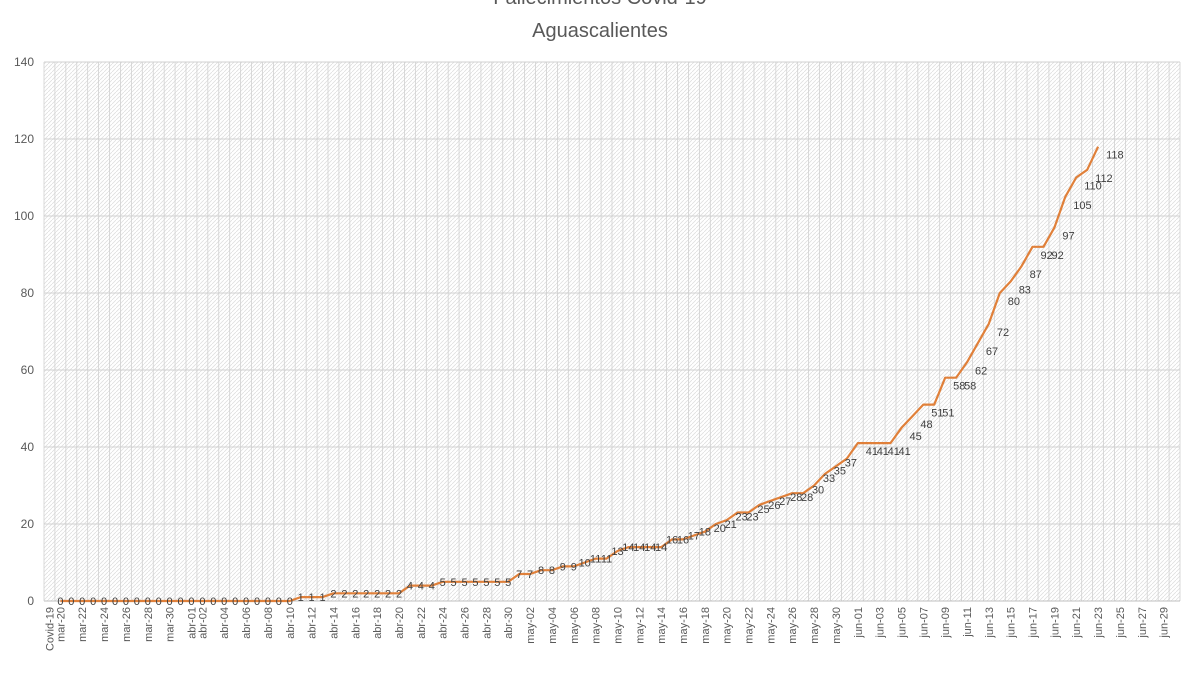  Describe the element at coordinates (618, 625) in the screenshot. I see `x-tick-label: may-10` at that location.